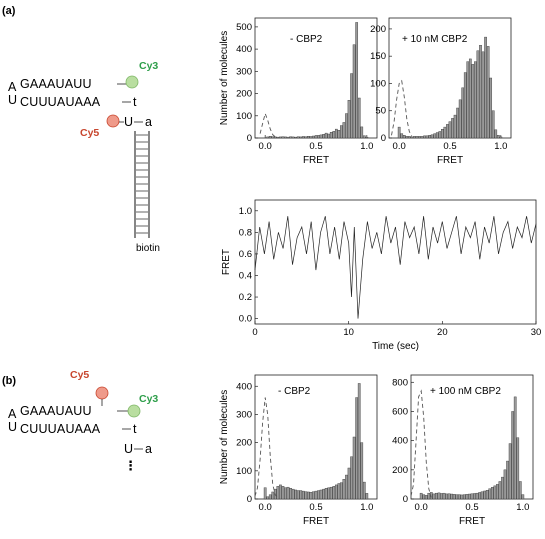 The height and width of the screenshot is (539, 545). What do you see at coordinates (254, 332) in the screenshot?
I see `x-tick-label: 0` at bounding box center [254, 332].